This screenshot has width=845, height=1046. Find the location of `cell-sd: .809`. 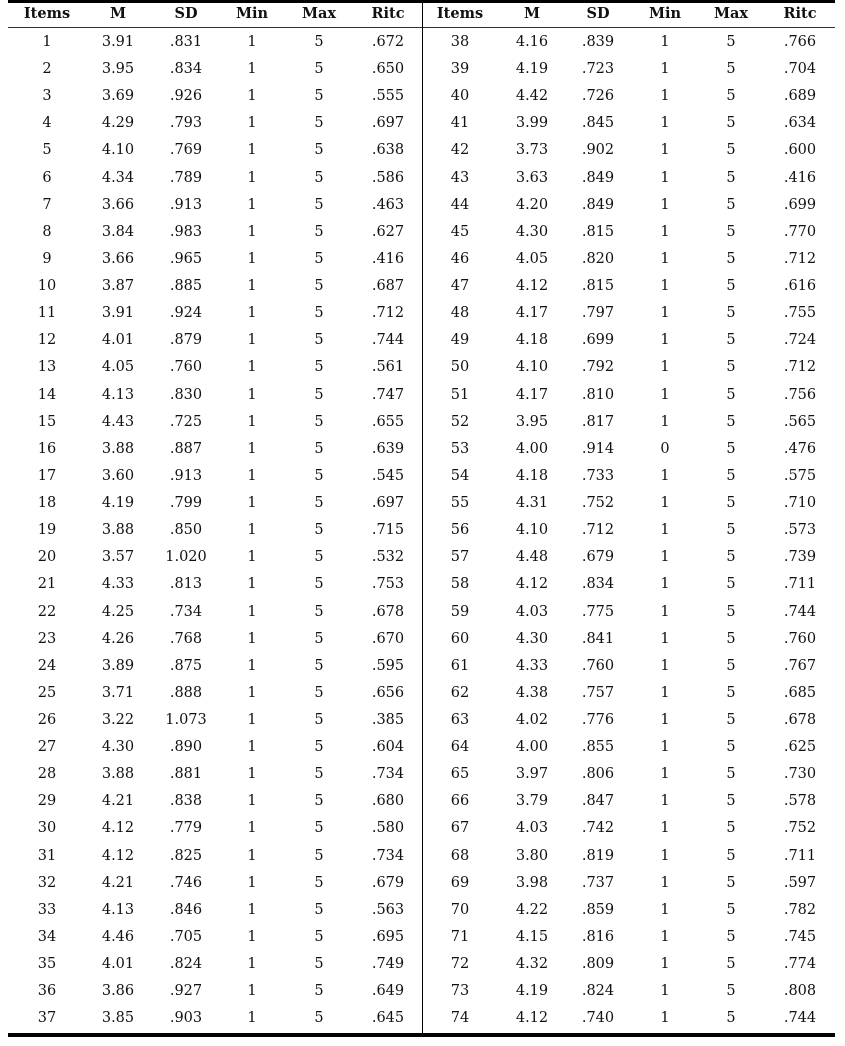

cell-sd: .809 is located at coordinates (598, 964).